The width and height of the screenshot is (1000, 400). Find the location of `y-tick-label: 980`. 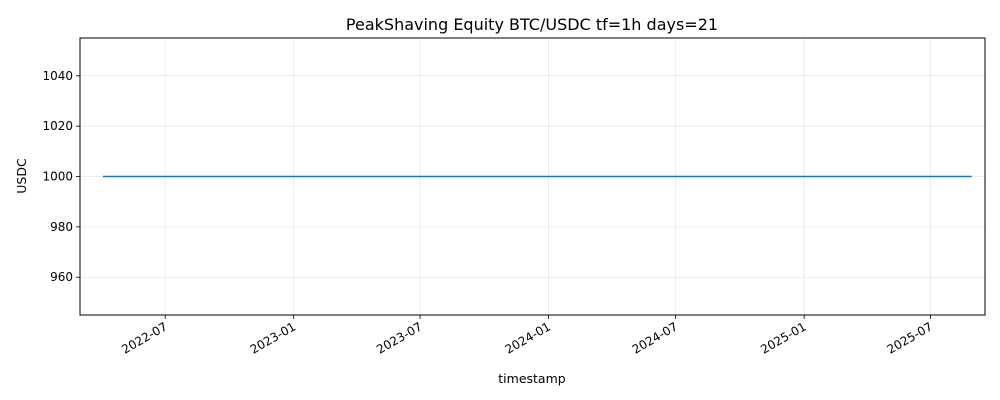

y-tick-label: 980 is located at coordinates (61, 227).